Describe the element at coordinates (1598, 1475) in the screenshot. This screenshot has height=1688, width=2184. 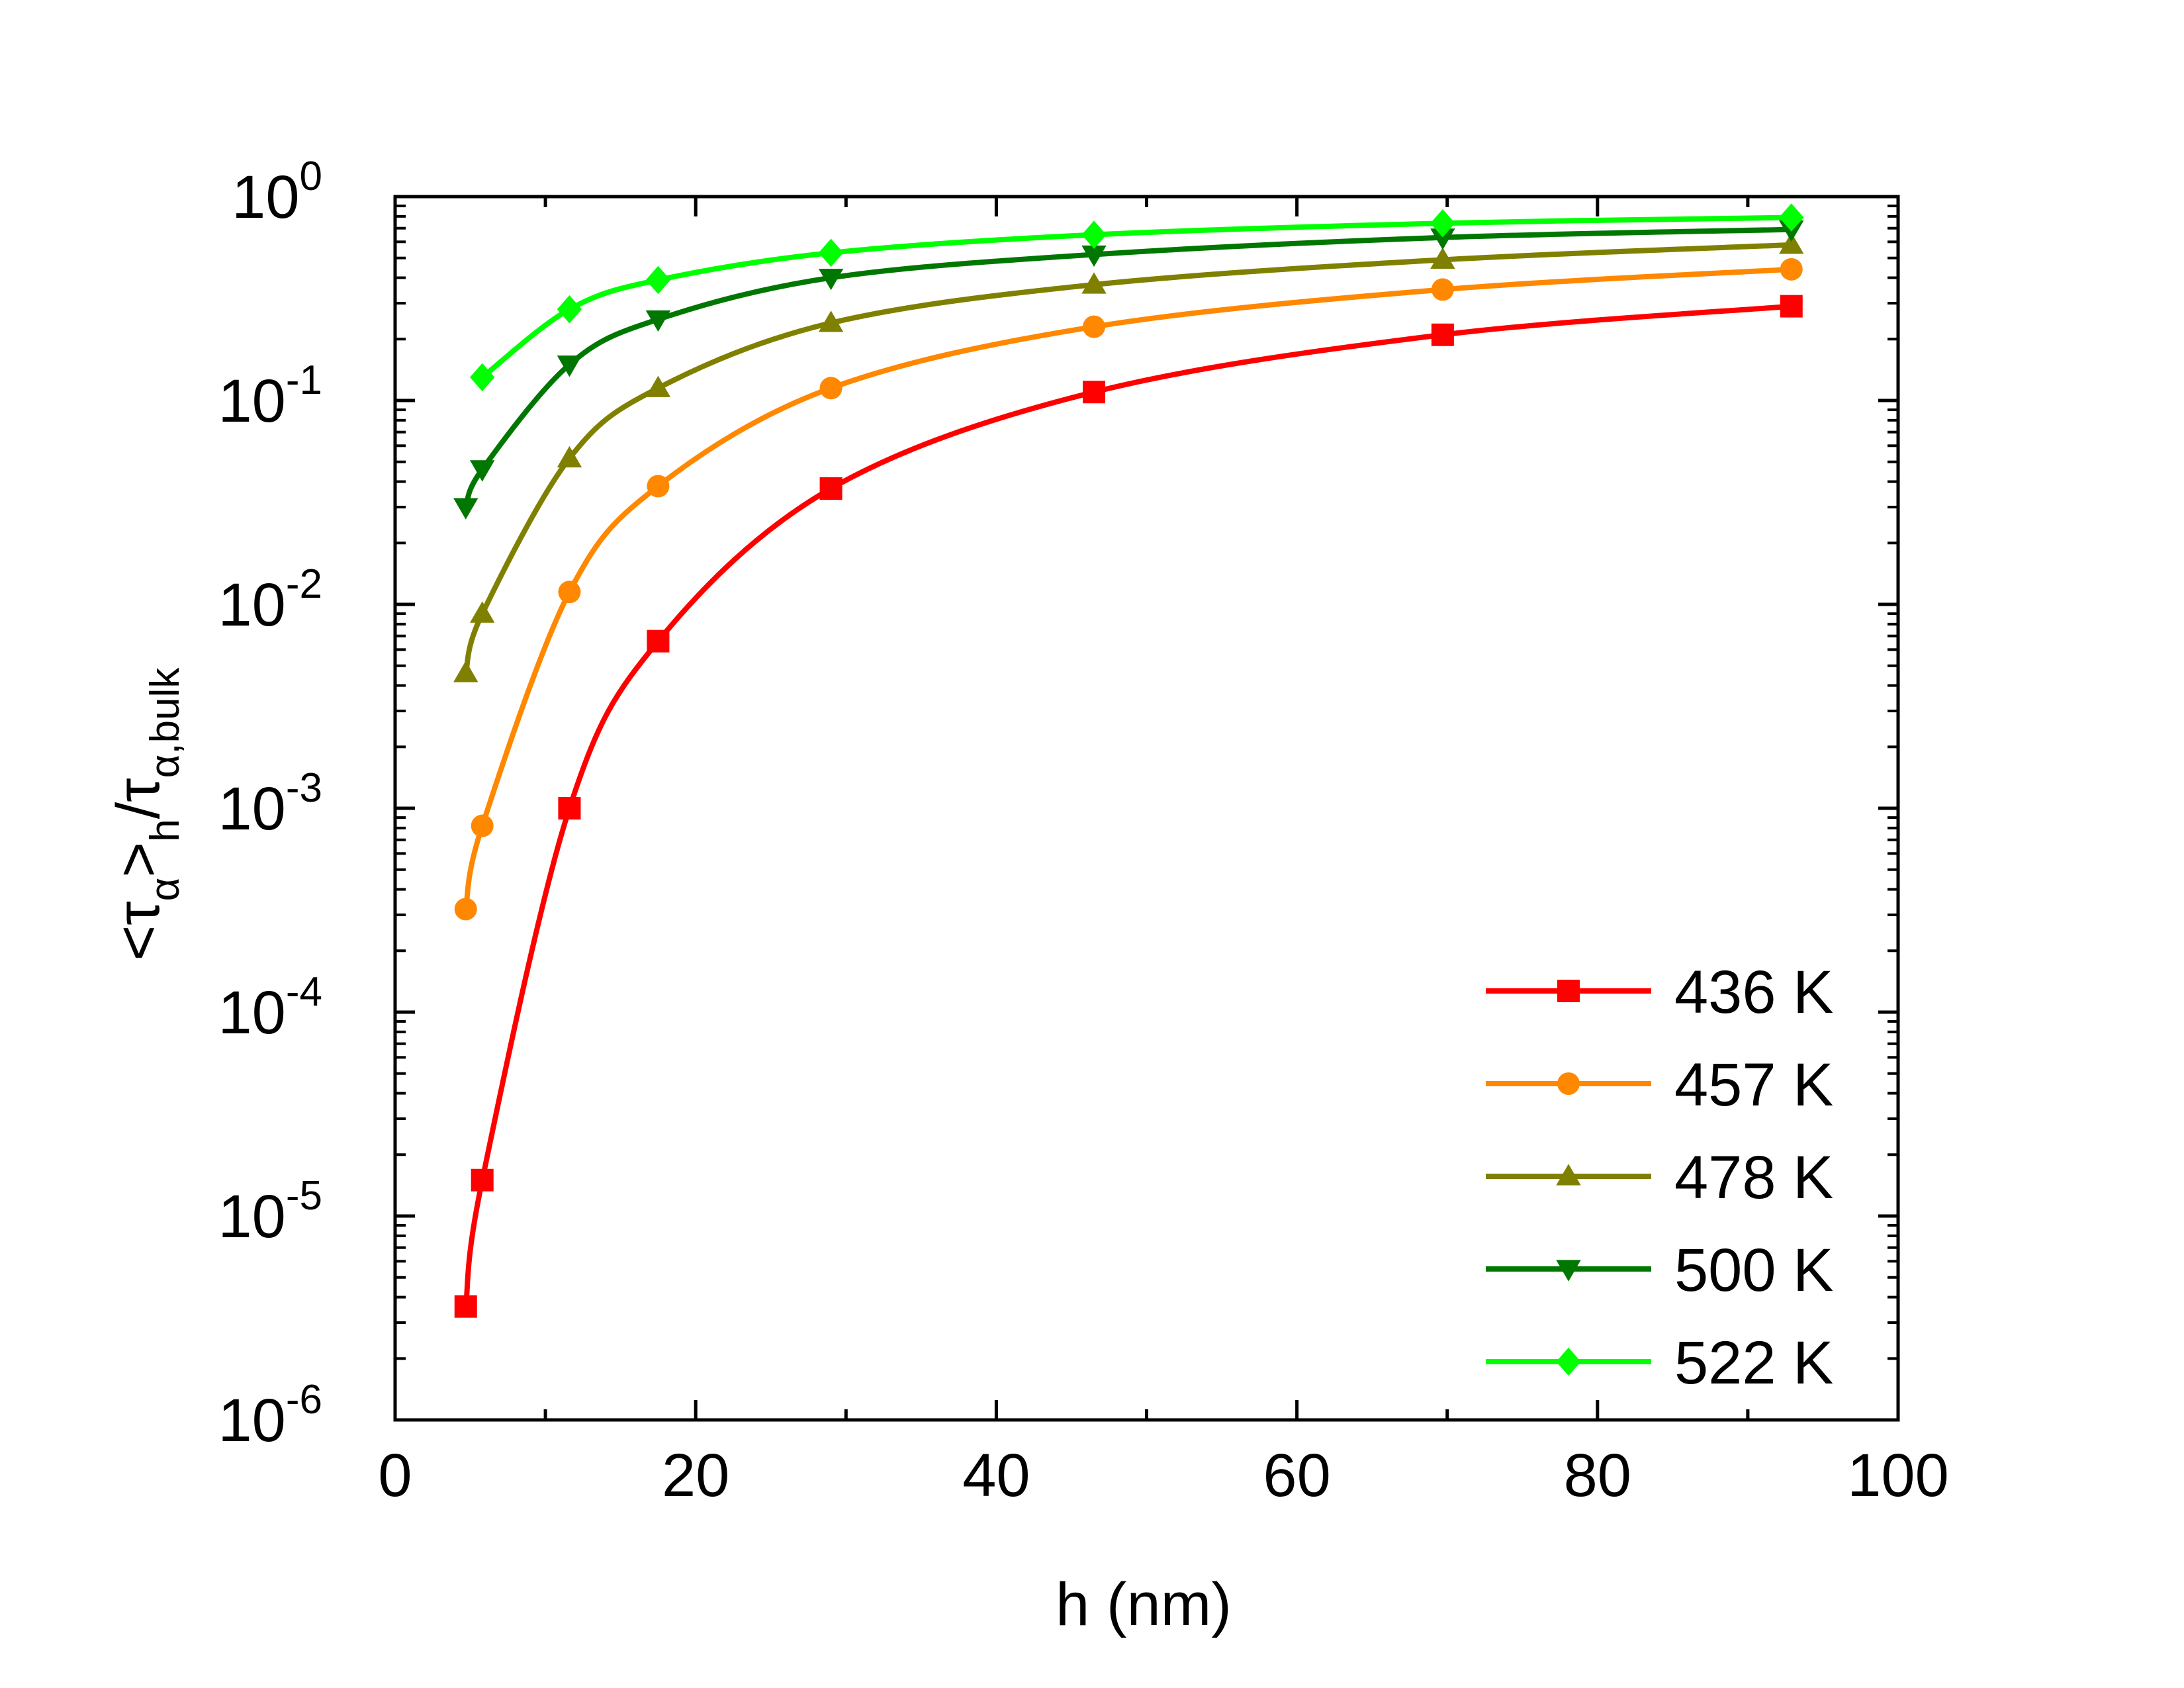
I see `x-tick-label: 80` at that location.